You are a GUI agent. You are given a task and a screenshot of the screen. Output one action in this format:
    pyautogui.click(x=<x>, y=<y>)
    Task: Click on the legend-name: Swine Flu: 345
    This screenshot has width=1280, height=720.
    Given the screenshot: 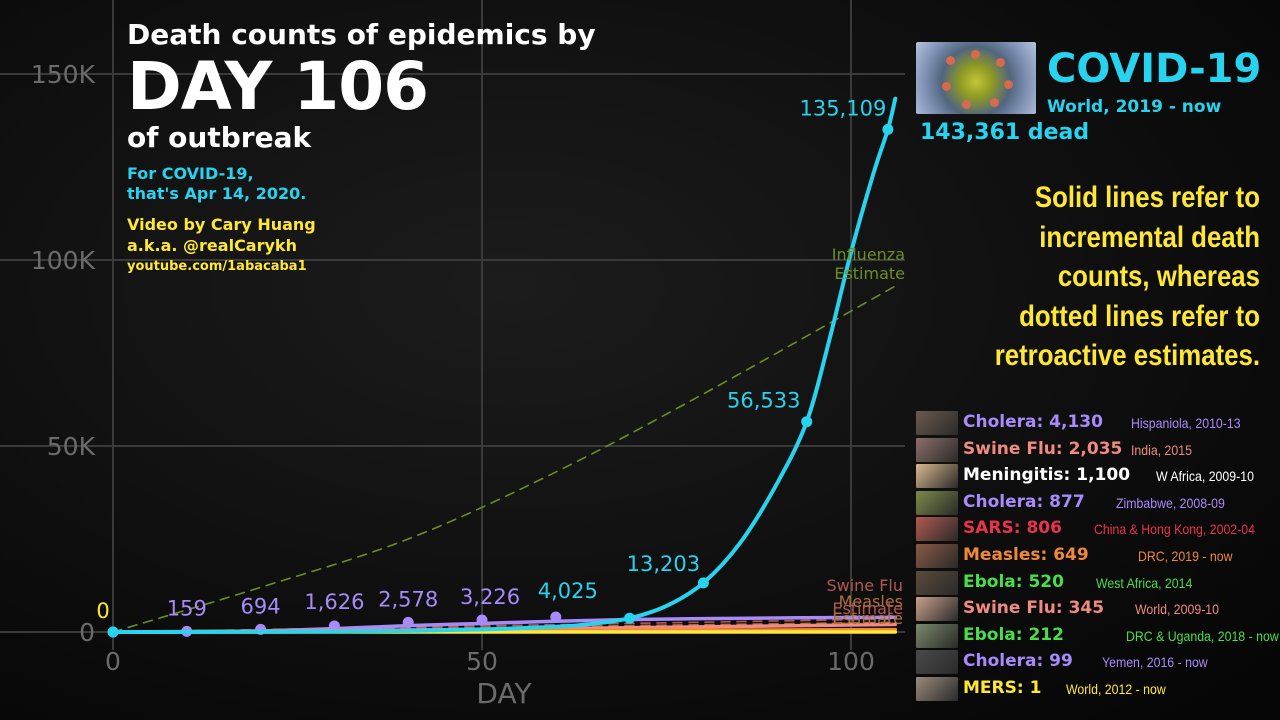 What is the action you would take?
    pyautogui.click(x=1034, y=608)
    